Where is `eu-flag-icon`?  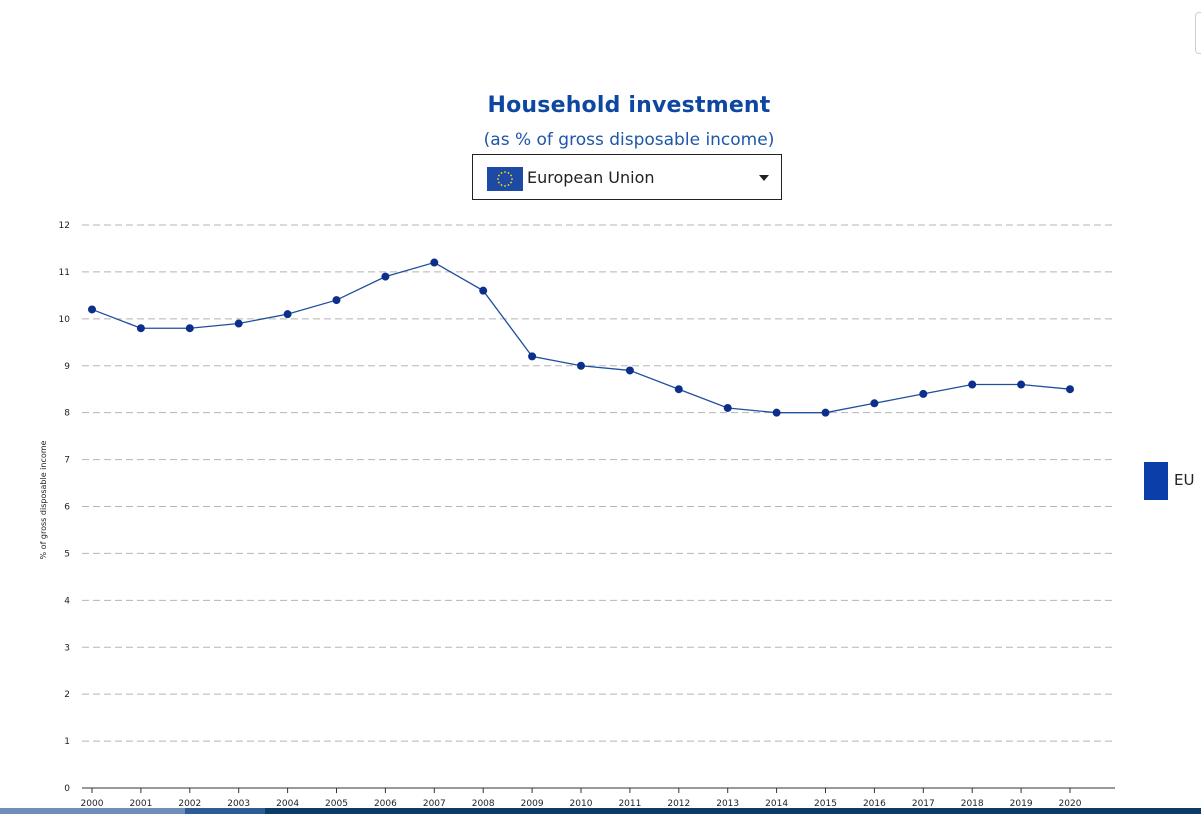 eu-flag-icon is located at coordinates (505, 179).